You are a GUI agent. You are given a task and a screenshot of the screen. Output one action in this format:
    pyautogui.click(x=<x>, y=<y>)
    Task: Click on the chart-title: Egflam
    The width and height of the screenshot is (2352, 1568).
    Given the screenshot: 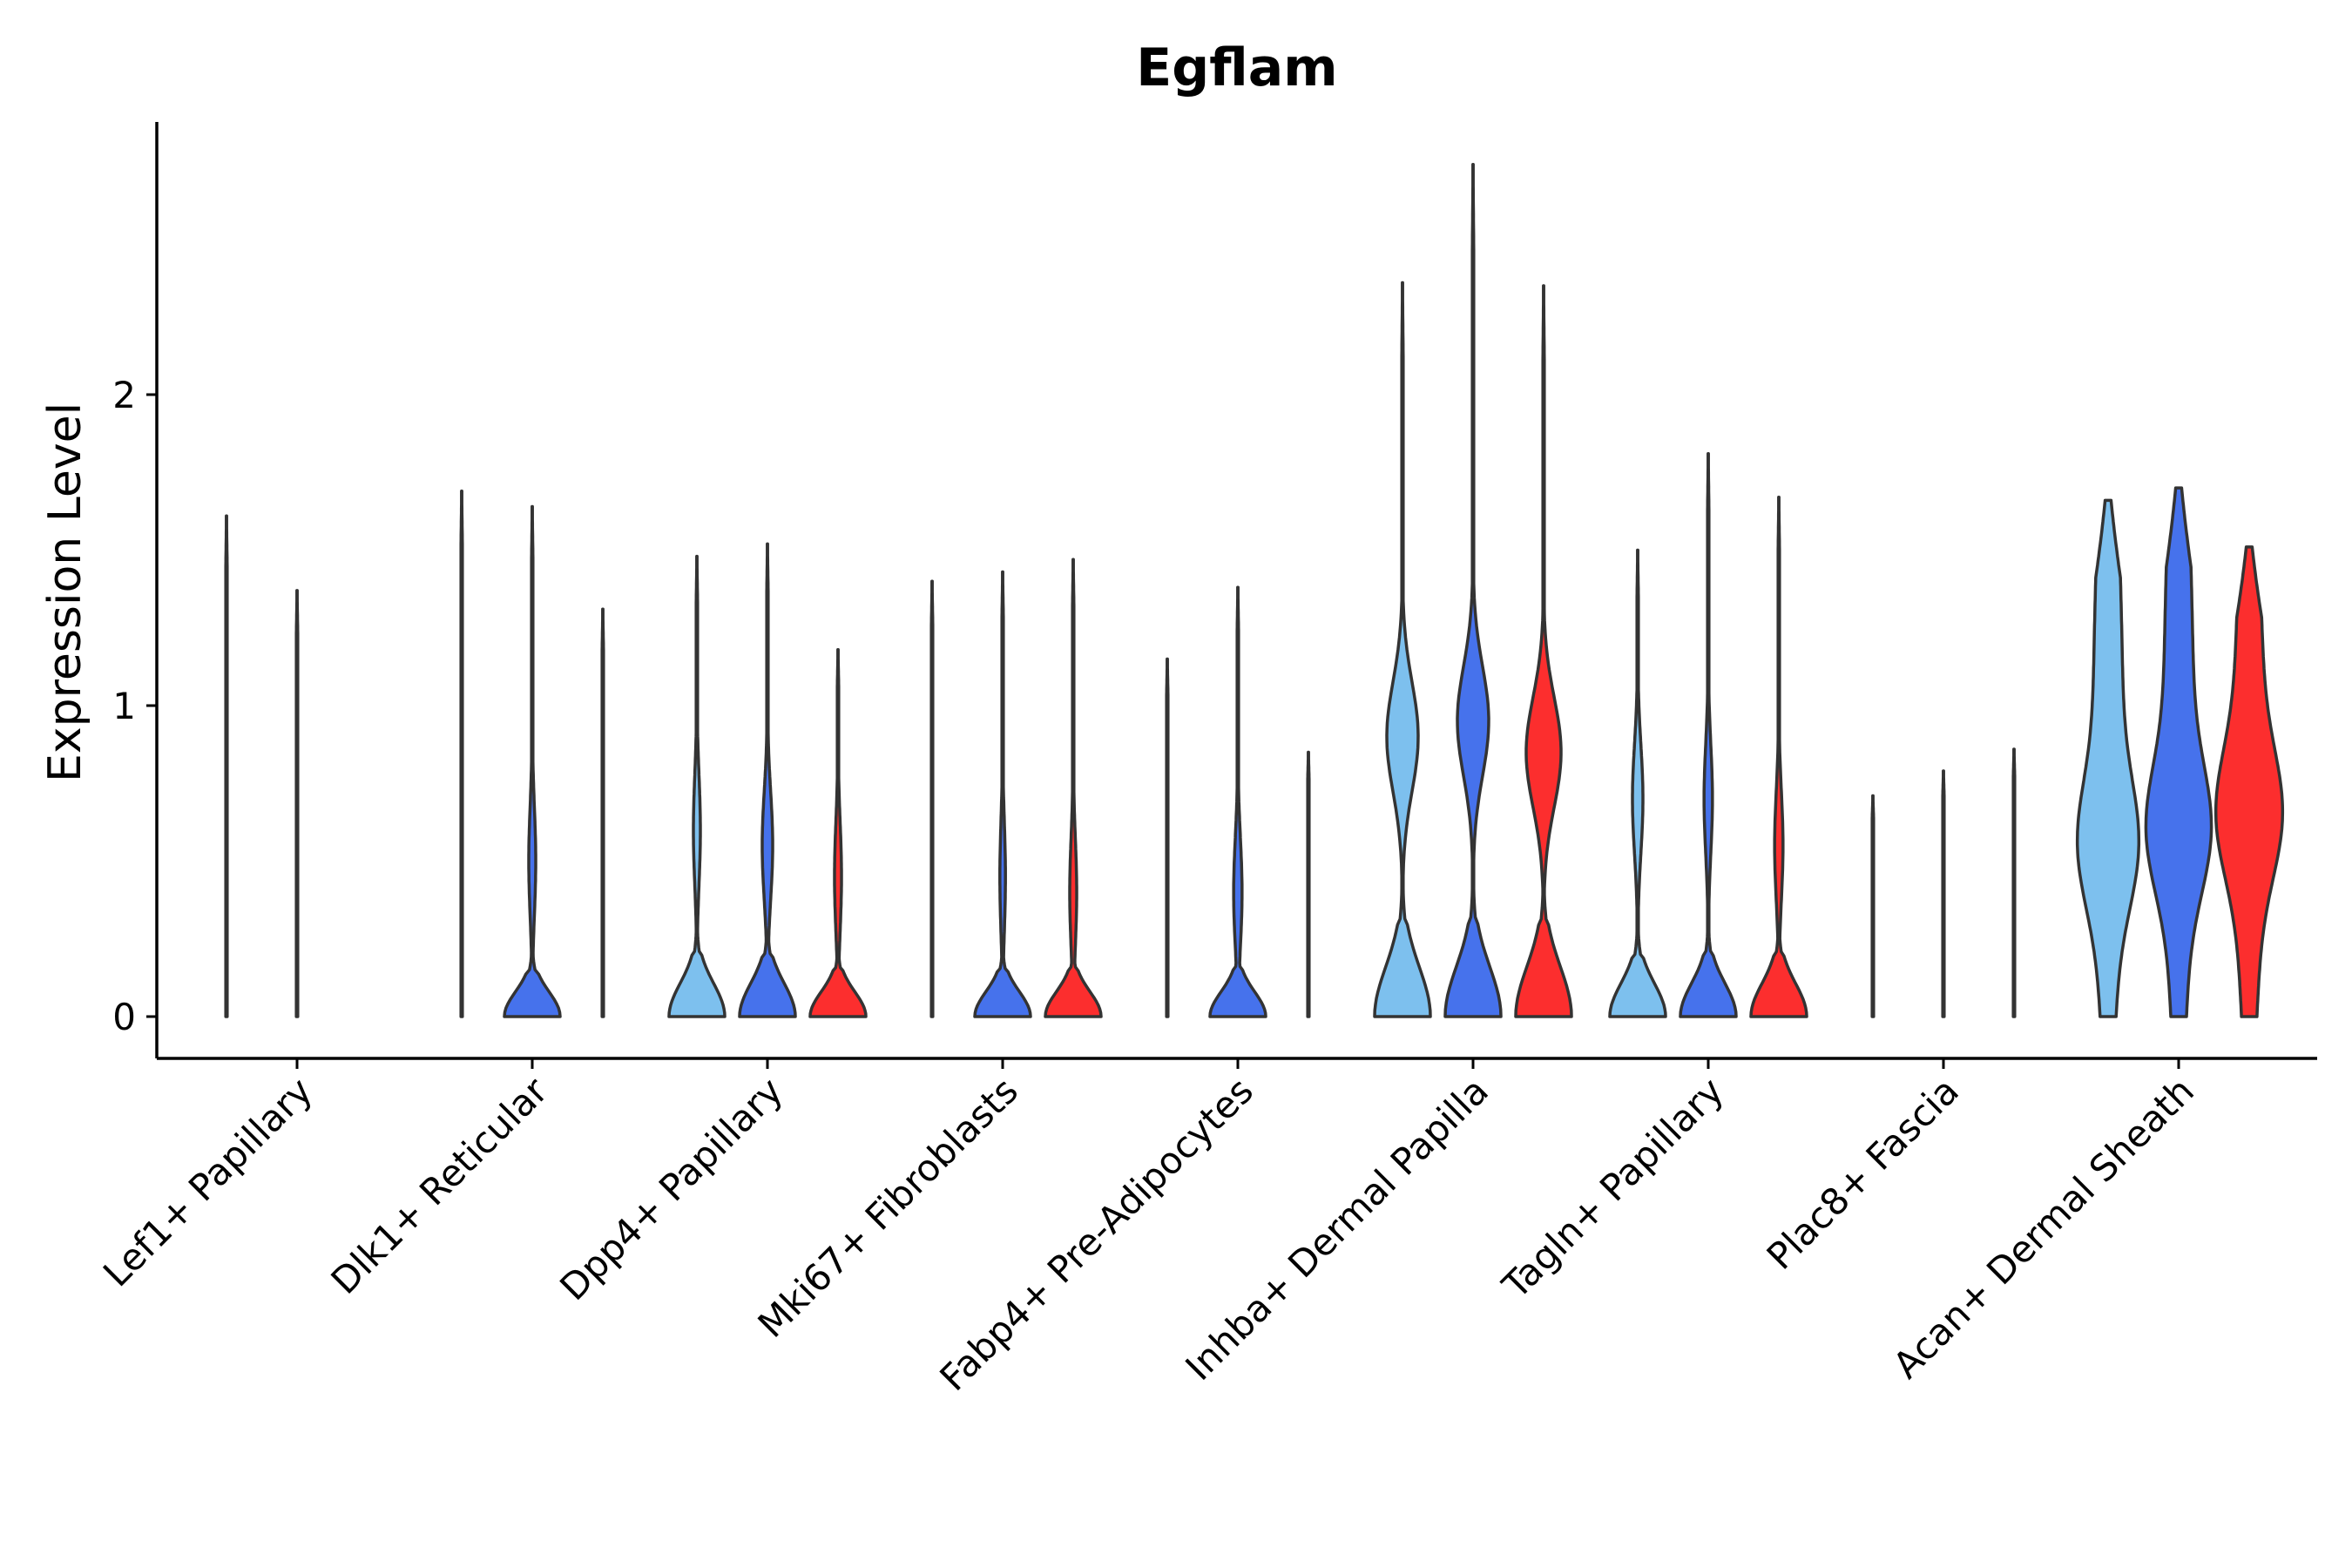 What is the action you would take?
    pyautogui.click(x=1236, y=67)
    